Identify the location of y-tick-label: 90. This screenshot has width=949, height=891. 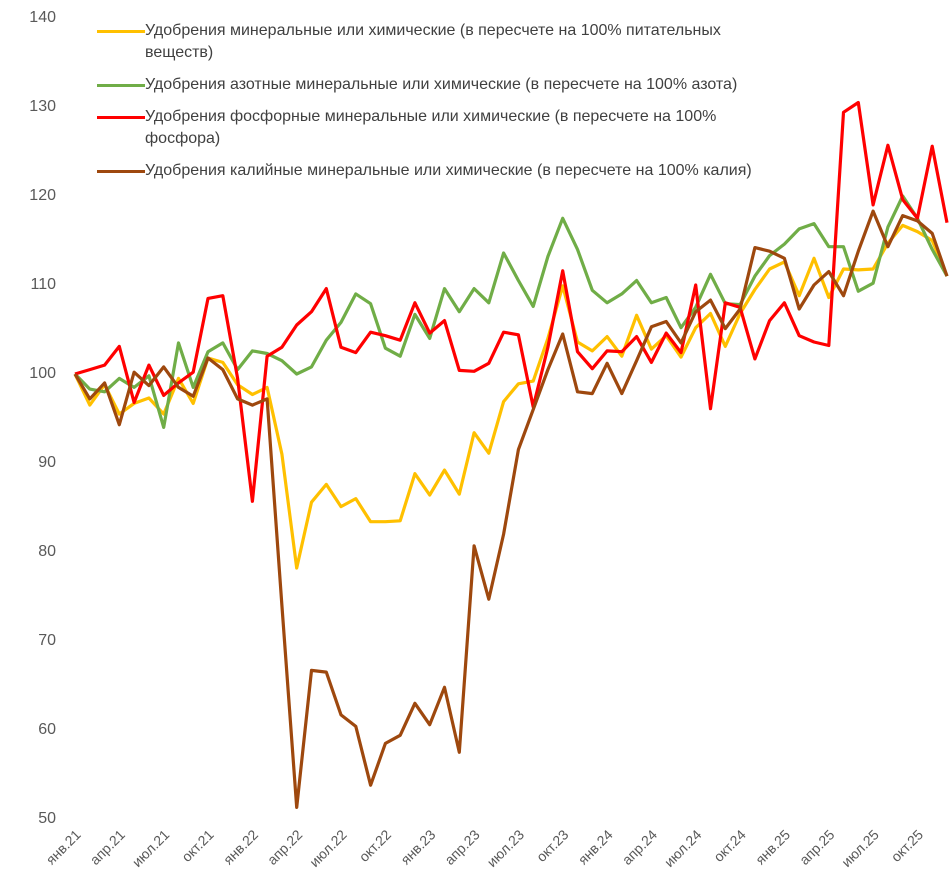
(47, 462).